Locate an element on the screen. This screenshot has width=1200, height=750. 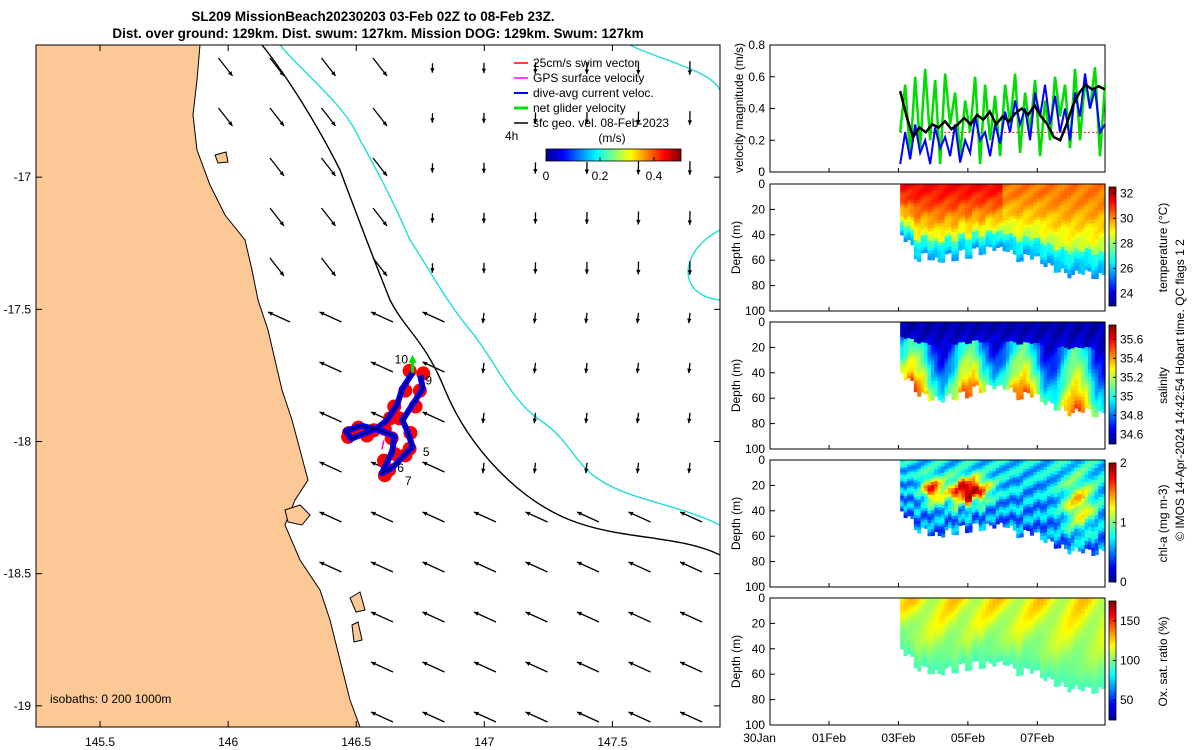
legend-gps-velocity: GPS surface velocity is located at coordinates (588, 78).